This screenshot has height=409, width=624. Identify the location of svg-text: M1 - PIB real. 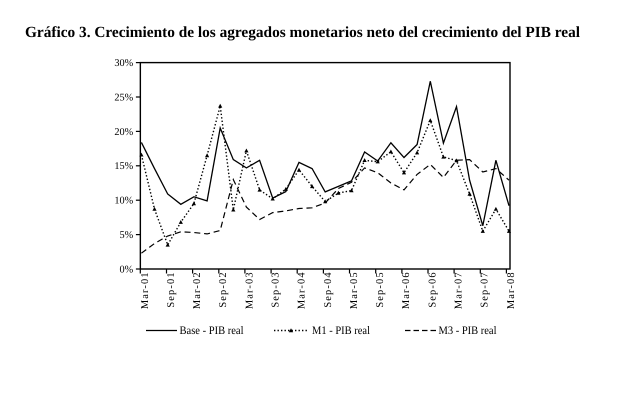
(341, 331).